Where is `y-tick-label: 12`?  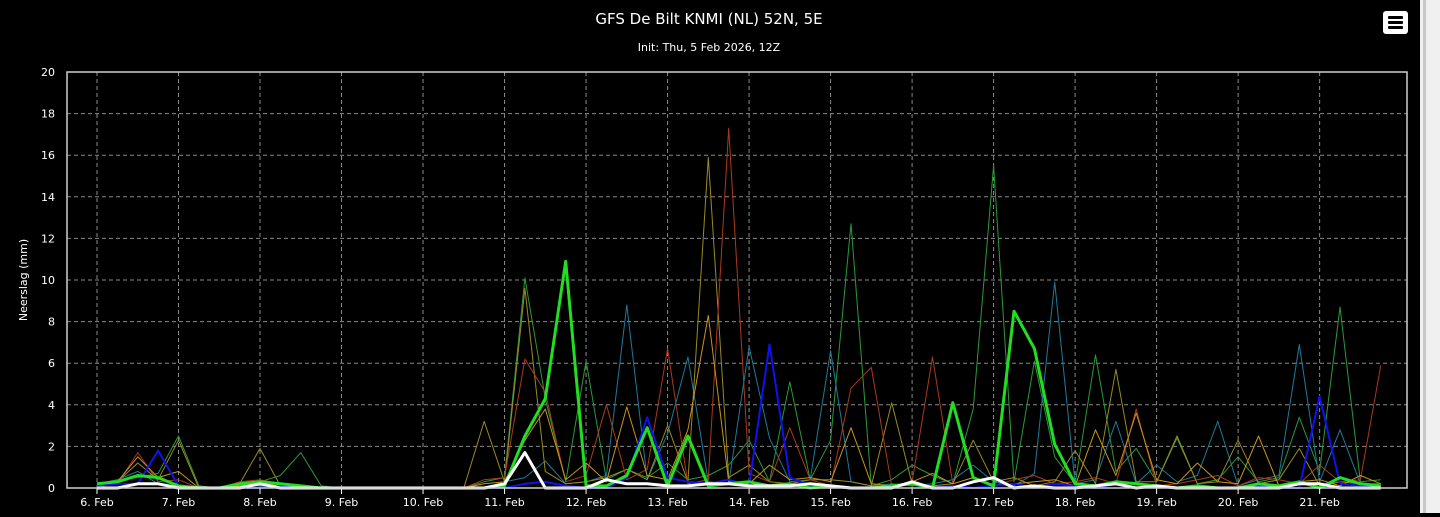
y-tick-label: 12 is located at coordinates (48, 238).